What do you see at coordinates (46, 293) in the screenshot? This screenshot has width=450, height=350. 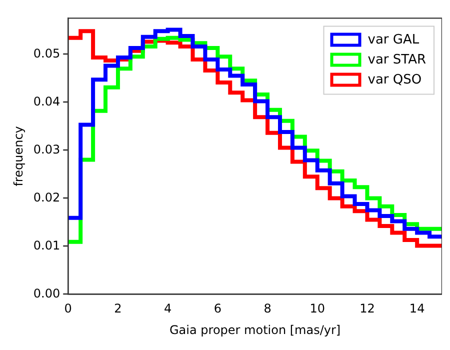 I see `y-tick-label: 0.00` at bounding box center [46, 293].